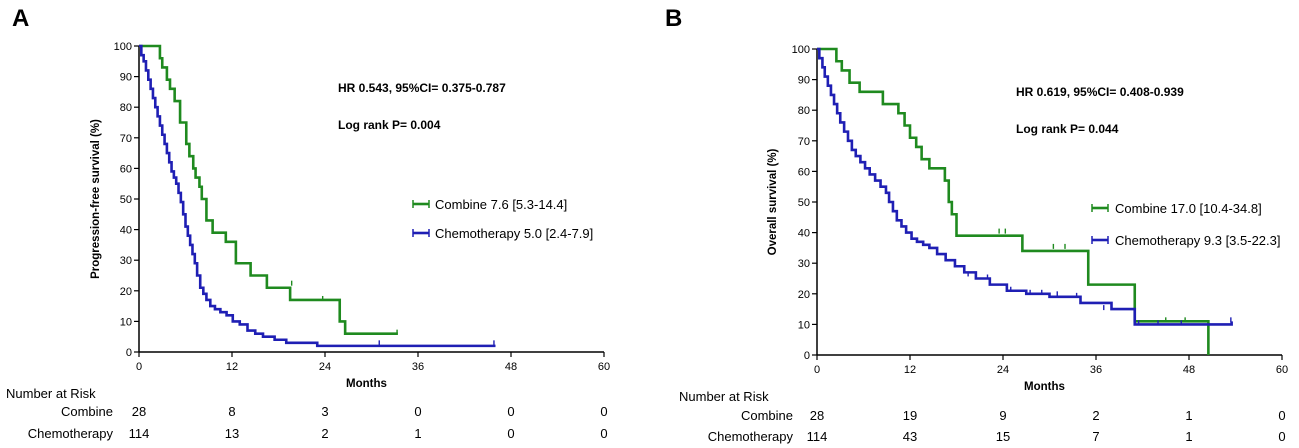 This screenshot has height=448, width=1299. Describe the element at coordinates (1002, 415) in the screenshot. I see `risk-value: 9` at that location.